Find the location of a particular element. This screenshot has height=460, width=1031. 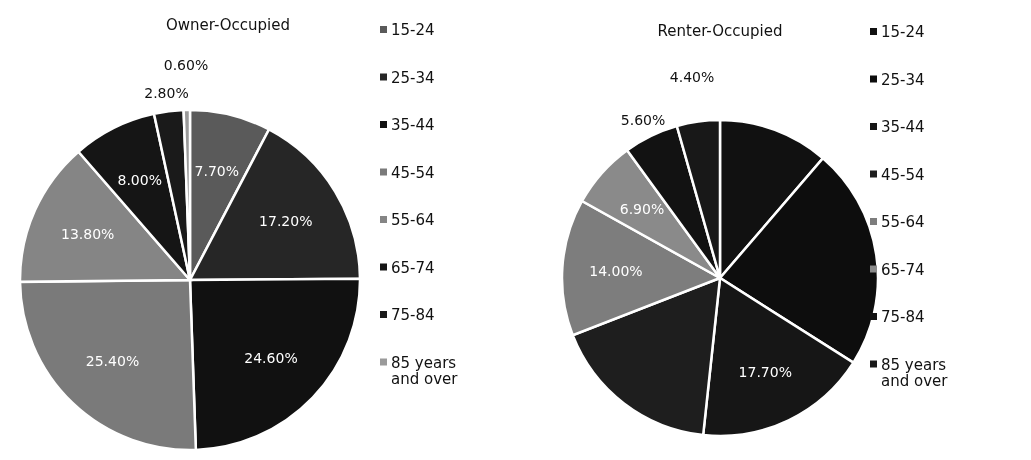

data-label: 13.80% is located at coordinates (87, 233).